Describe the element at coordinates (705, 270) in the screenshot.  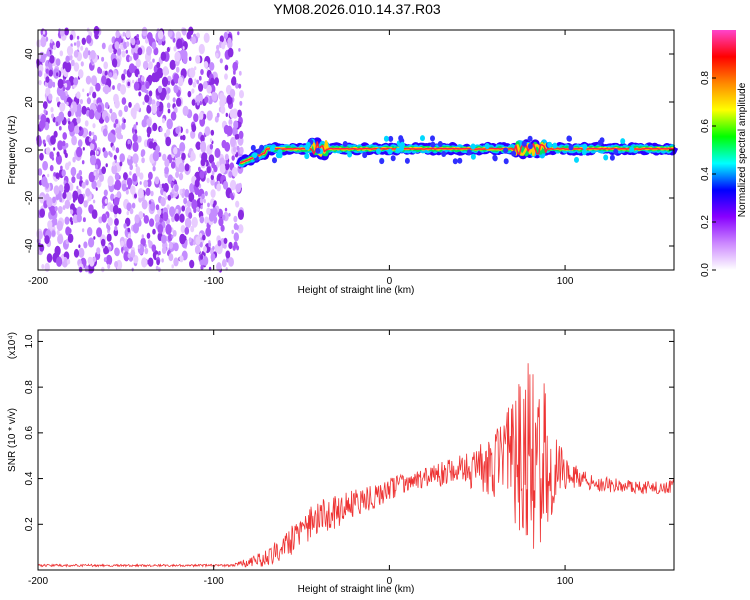
I see `colorbar-tick-label: 0.0` at that location.